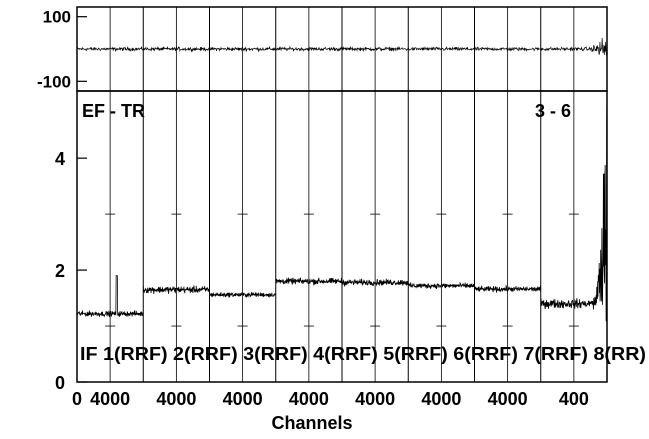 Image resolution: width=649 pixels, height=439 pixels. What do you see at coordinates (60, 271) in the screenshot?
I see `y-tick-label-bottom: 2` at bounding box center [60, 271].